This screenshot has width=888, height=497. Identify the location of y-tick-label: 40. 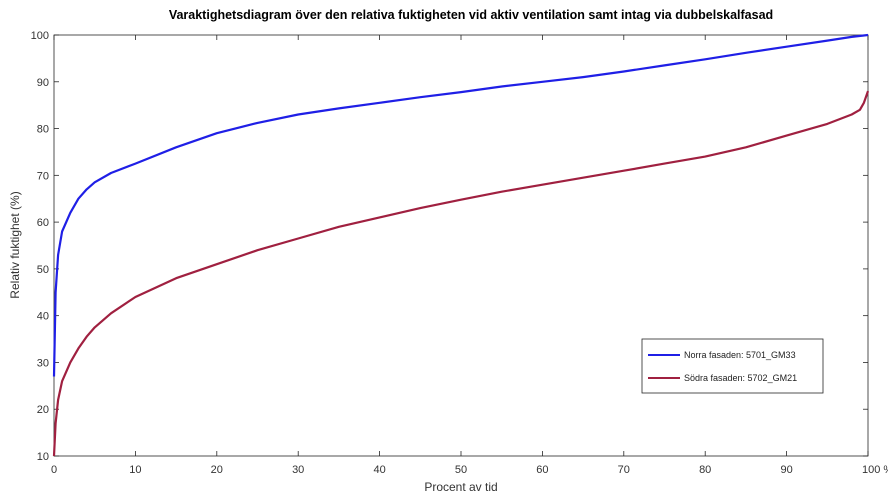
(43, 317).